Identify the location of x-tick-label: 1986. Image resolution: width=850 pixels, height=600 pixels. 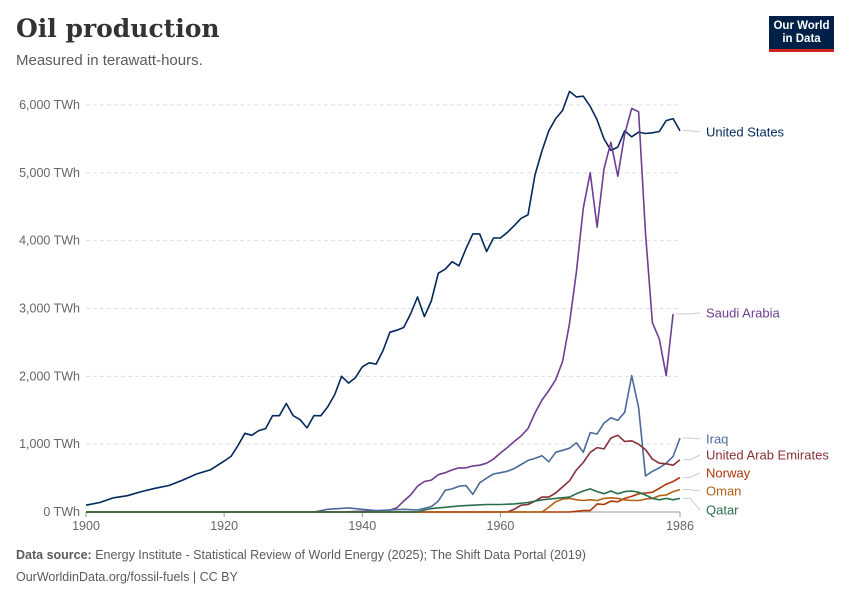
(680, 526).